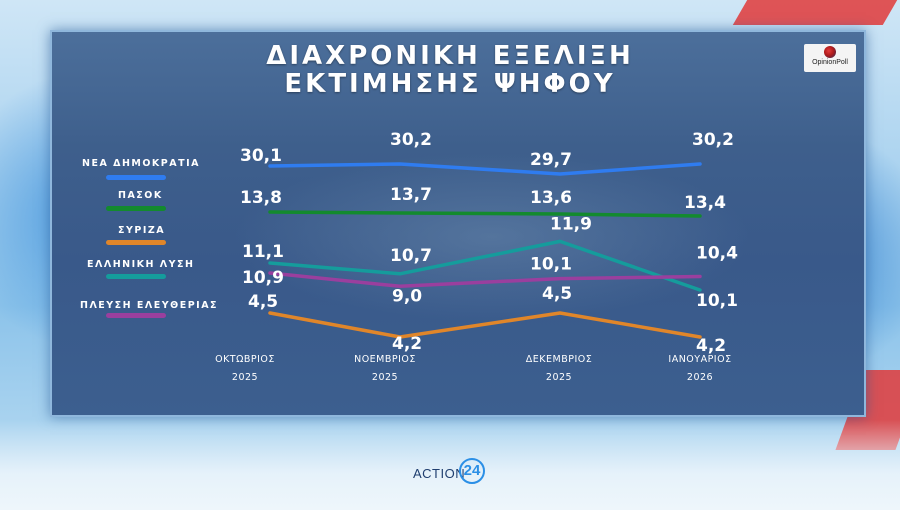  I want to click on data-label-s3-p3: 10,1, so click(717, 301).